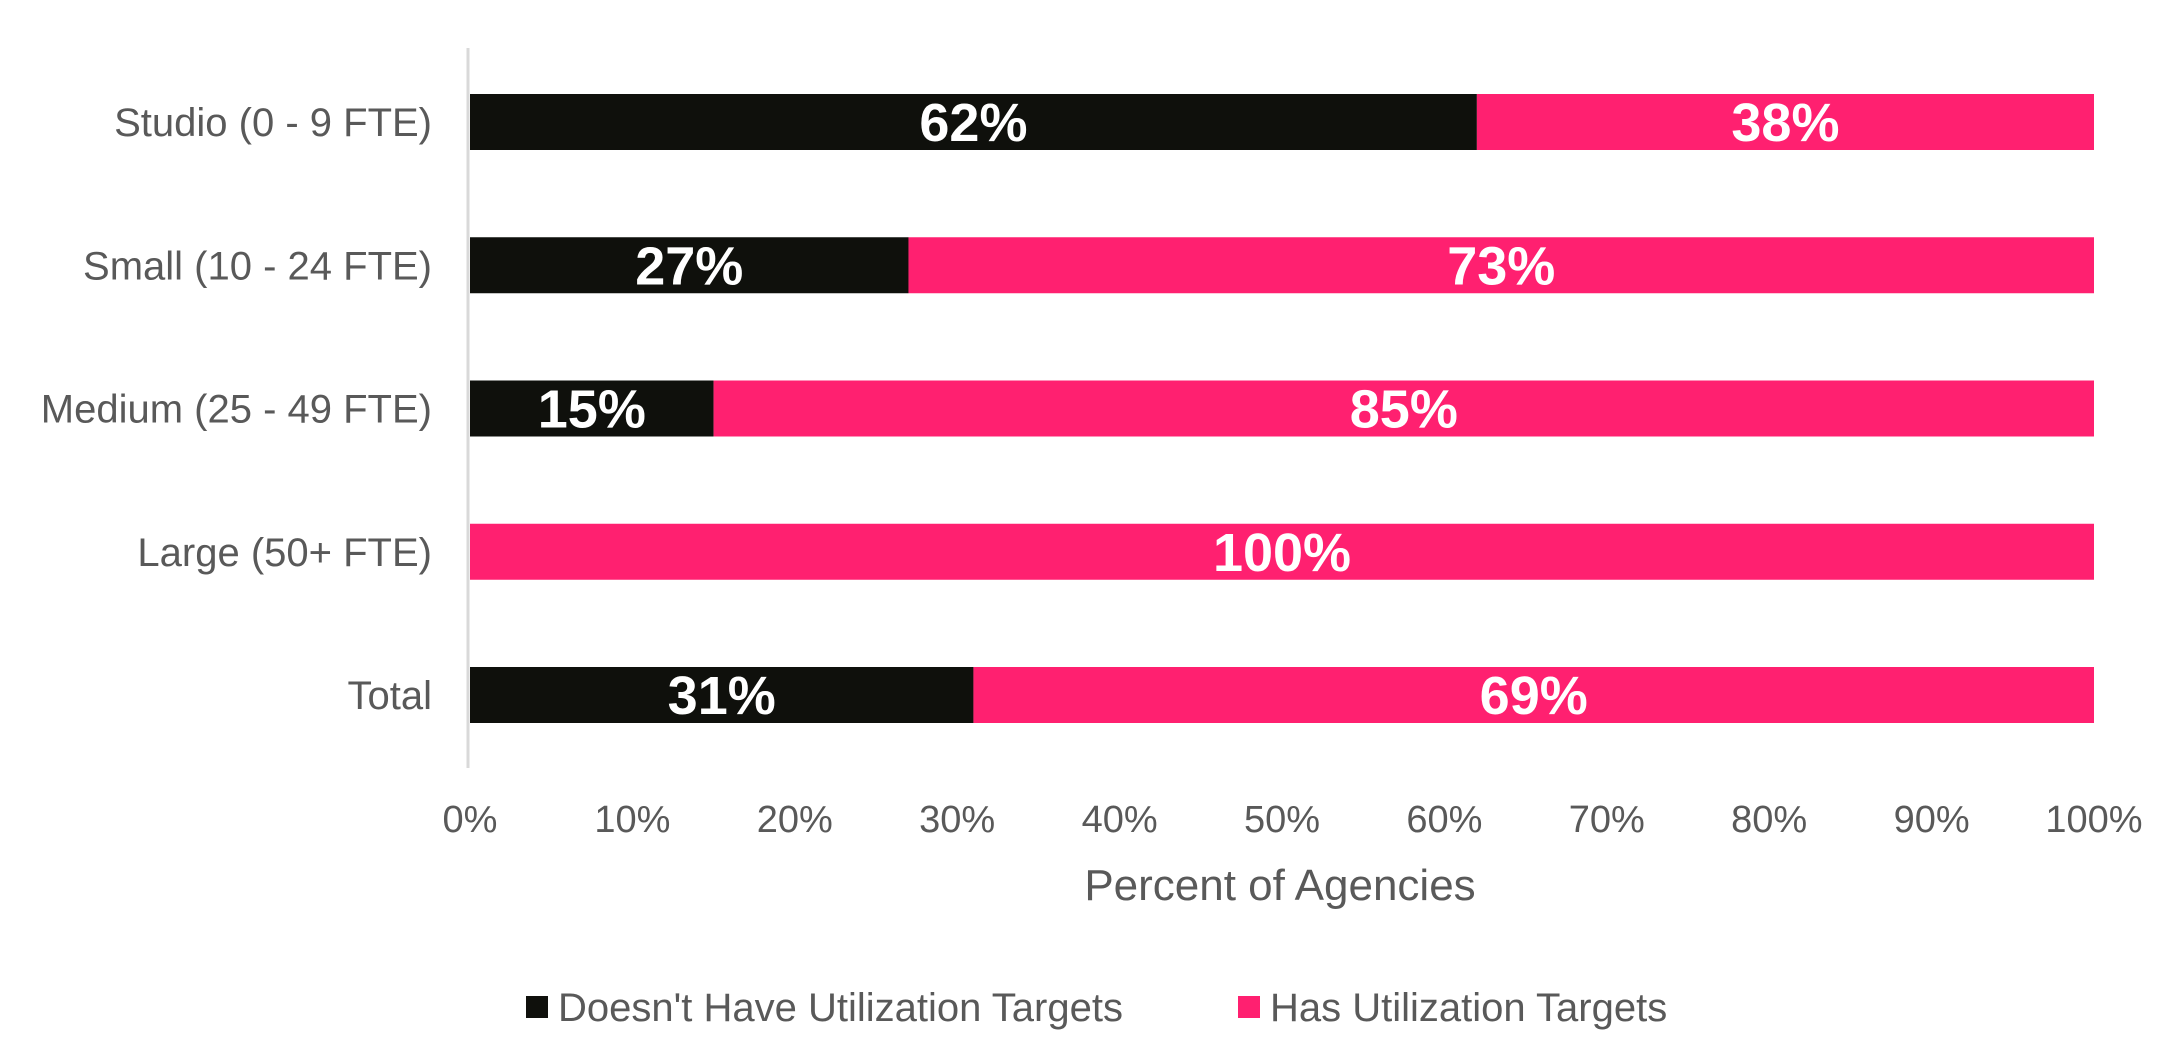 This screenshot has width=2172, height=1064. What do you see at coordinates (273, 123) in the screenshot?
I see `category-label: Studio (0 - 9 FTE)` at bounding box center [273, 123].